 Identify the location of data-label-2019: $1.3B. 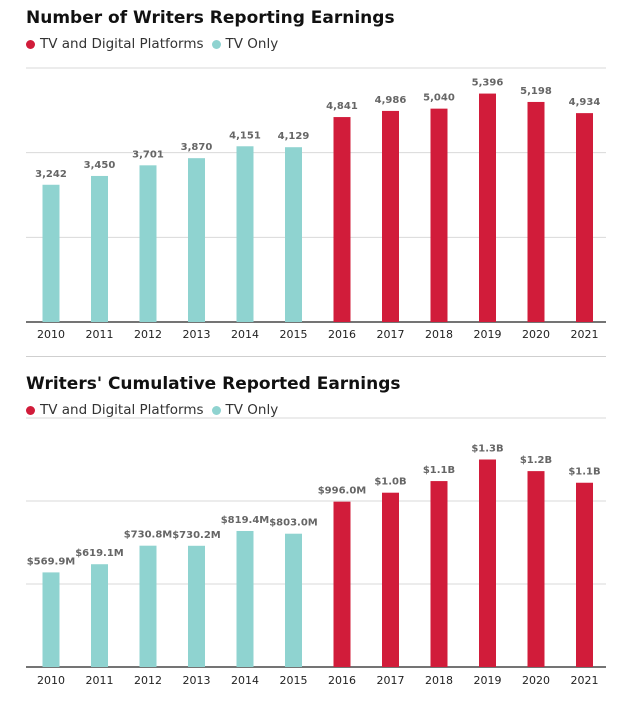
(487, 449).